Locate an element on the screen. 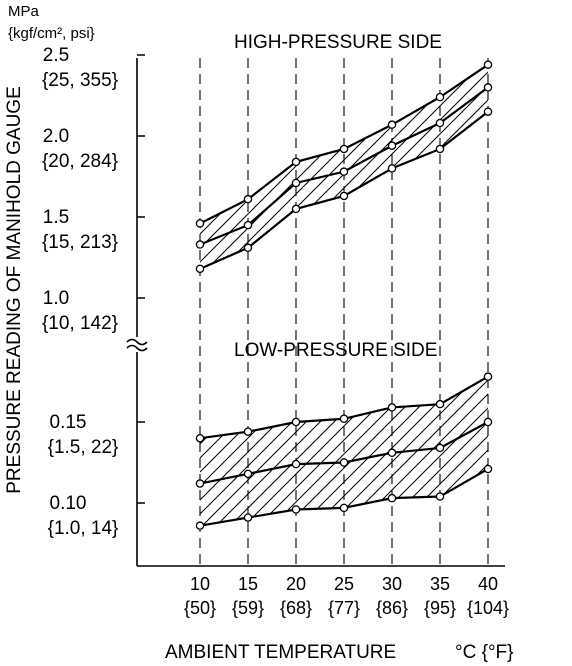 The height and width of the screenshot is (666, 572). xtick-f-30: {86} is located at coordinates (392, 608).